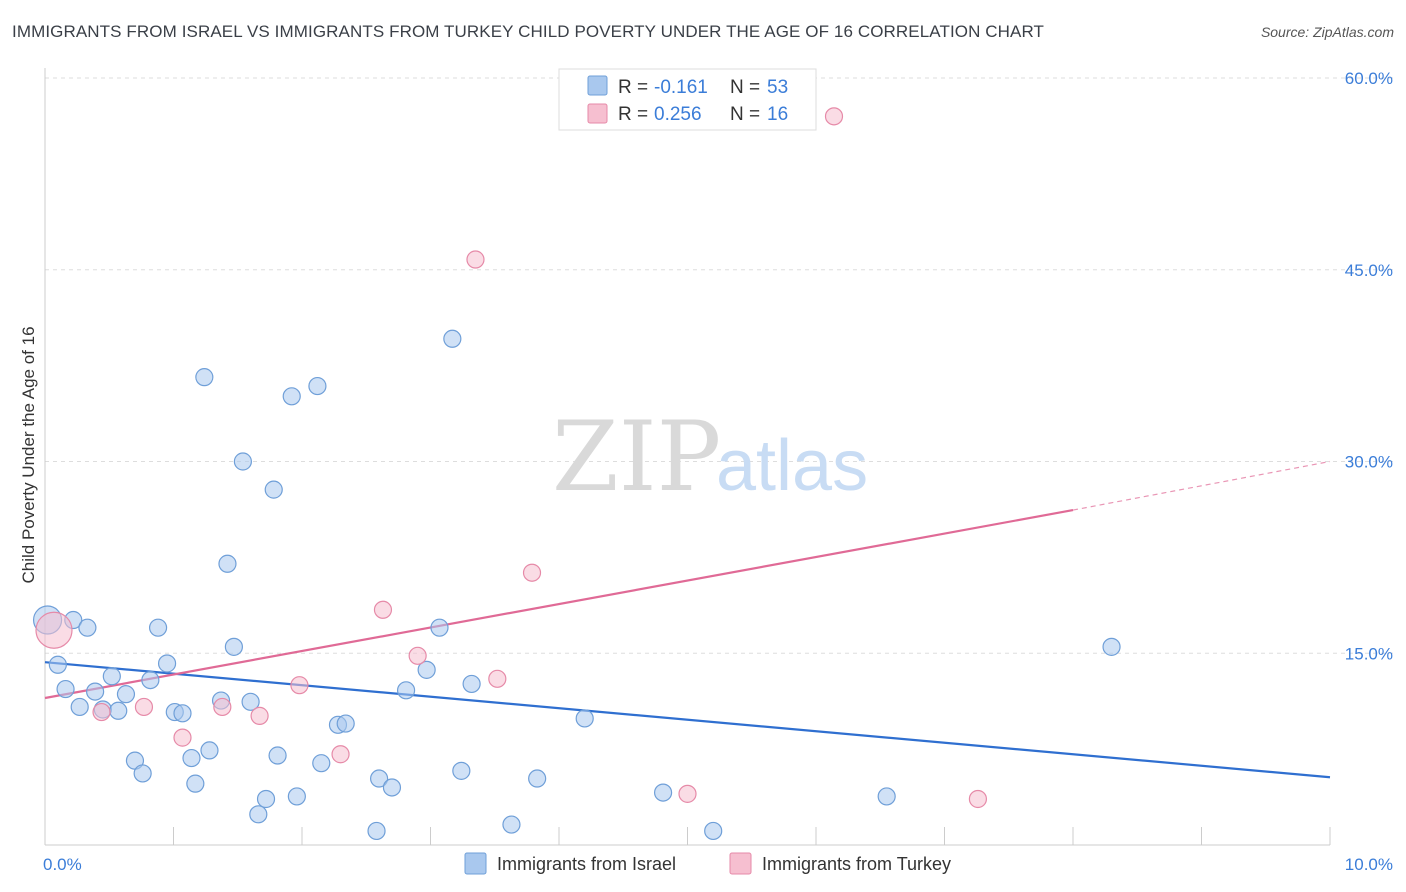 Image resolution: width=1406 pixels, height=892 pixels. I want to click on legend-n-label-israel: N =, so click(745, 87).